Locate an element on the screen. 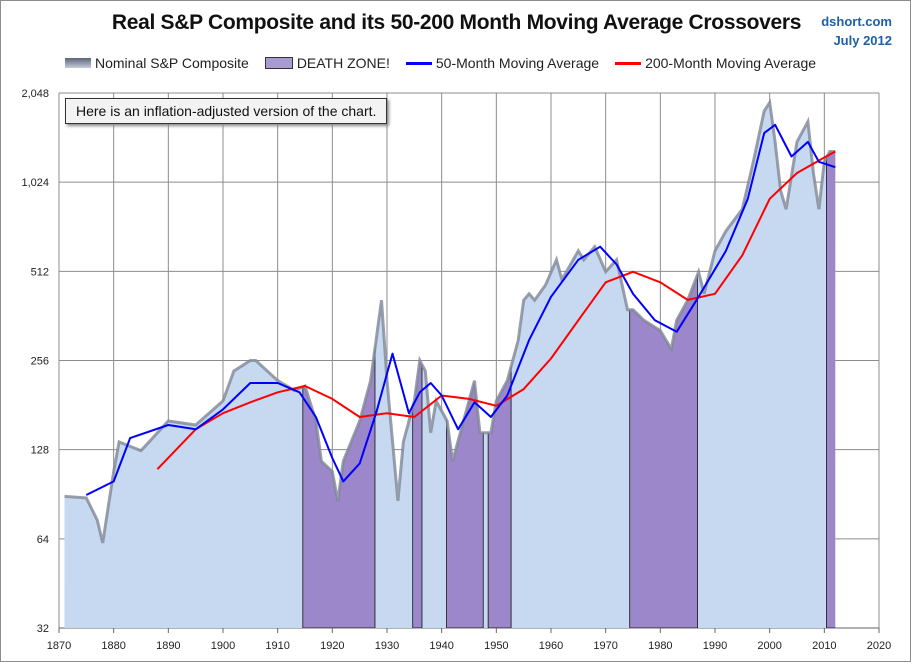 The height and width of the screenshot is (662, 911). legend-swatch-ma50 is located at coordinates (418, 63).